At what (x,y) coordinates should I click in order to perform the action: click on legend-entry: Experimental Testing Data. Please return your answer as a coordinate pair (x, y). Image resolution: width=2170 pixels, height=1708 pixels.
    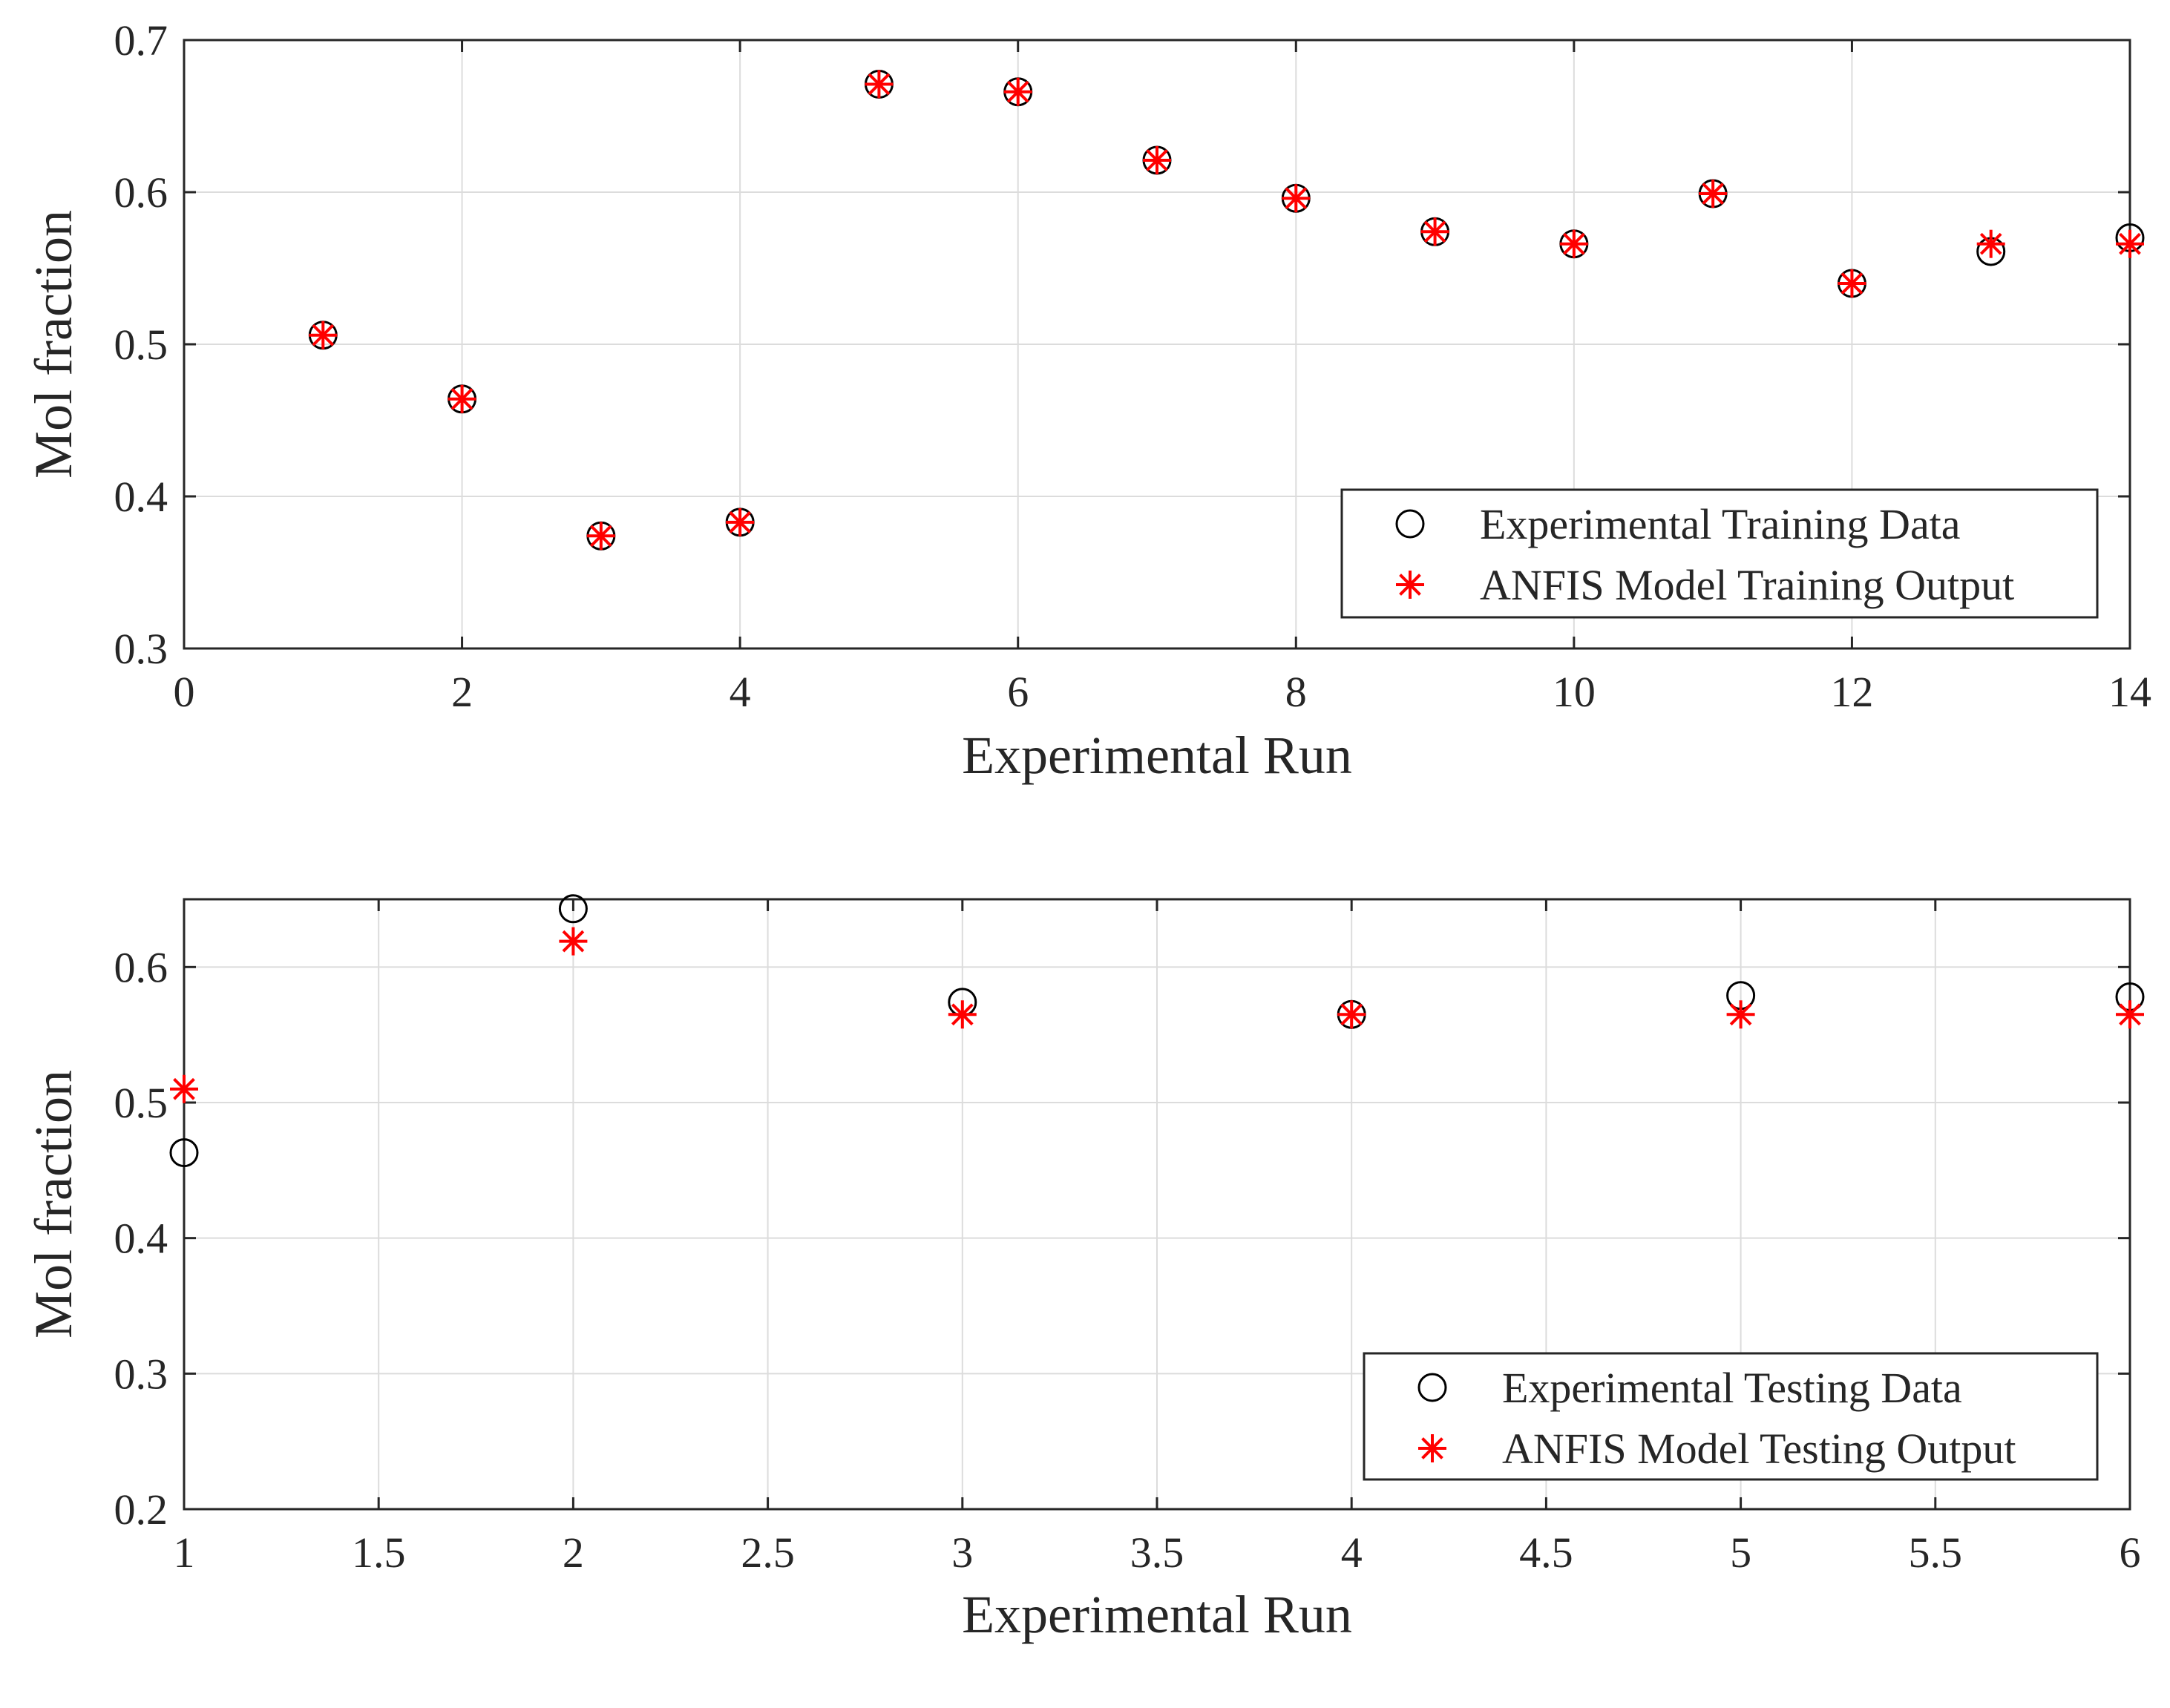
    Looking at the image, I should click on (1732, 1388).